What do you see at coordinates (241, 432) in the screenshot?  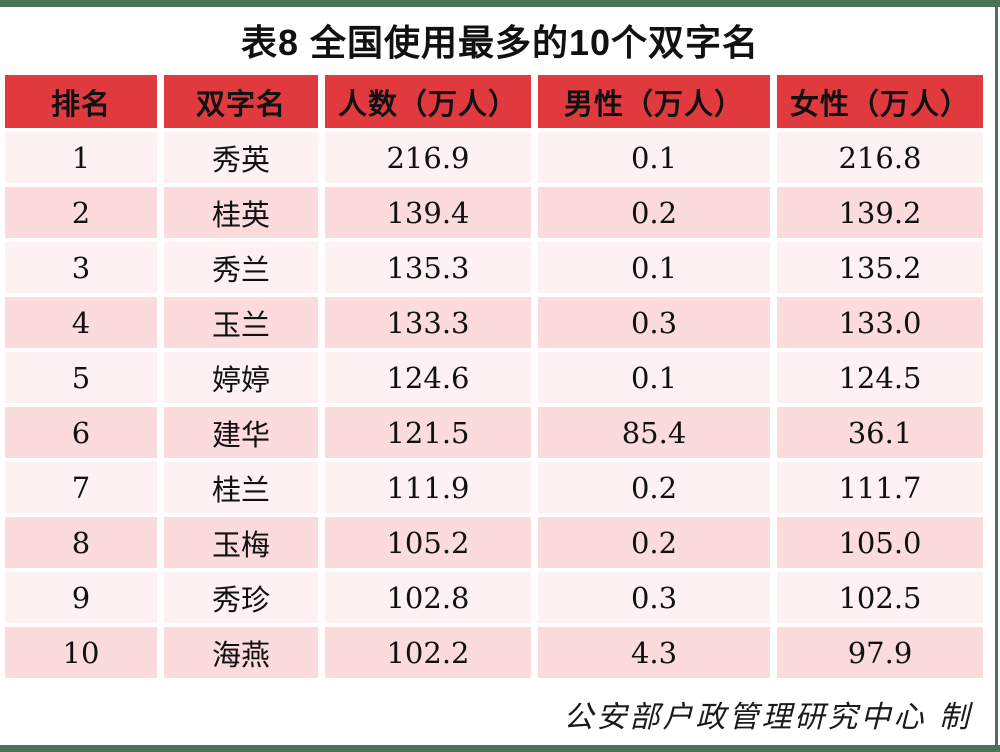 I see `cell-name: 建华` at bounding box center [241, 432].